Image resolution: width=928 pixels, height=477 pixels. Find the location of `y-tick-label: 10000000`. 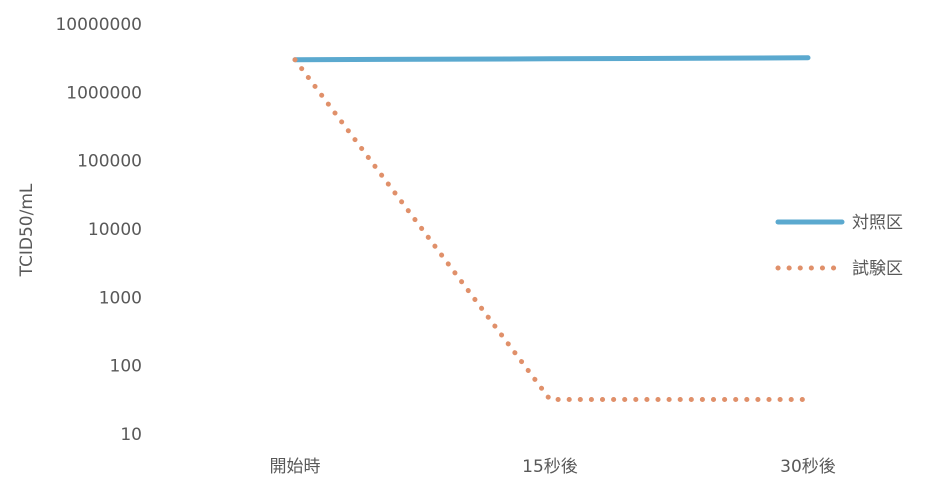

y-tick-label: 10000000 is located at coordinates (98, 25).